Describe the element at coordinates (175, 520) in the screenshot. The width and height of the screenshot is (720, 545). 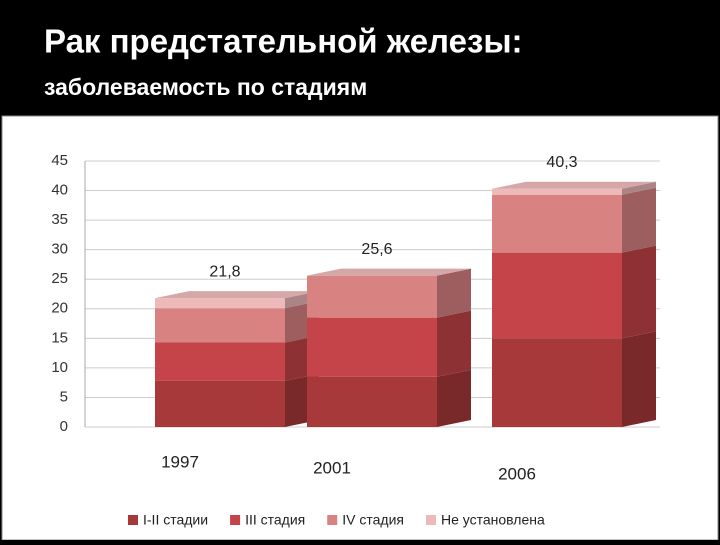
I see `legend-label: I-II стадии` at that location.